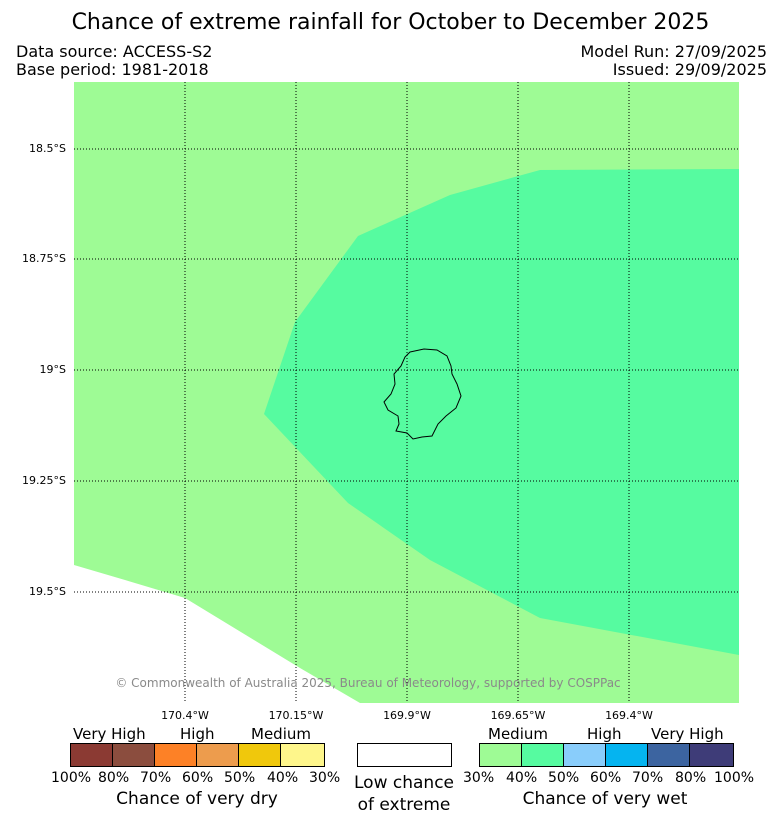 The height and width of the screenshot is (827, 781). I want to click on lon-label-170-15: 170.15°W, so click(296, 715).